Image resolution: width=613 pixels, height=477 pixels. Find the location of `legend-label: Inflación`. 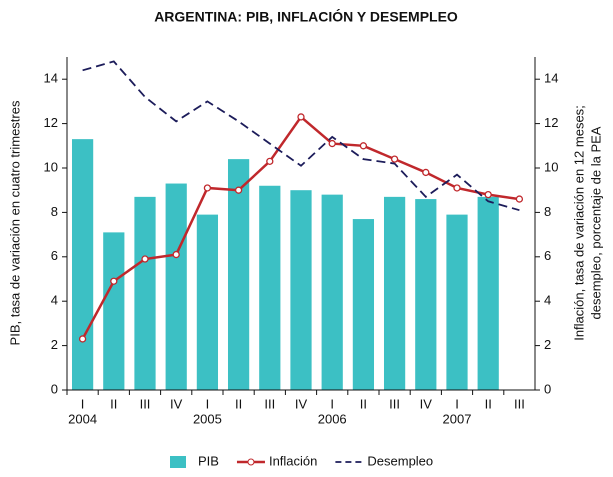

legend-label: Inflación is located at coordinates (293, 460).